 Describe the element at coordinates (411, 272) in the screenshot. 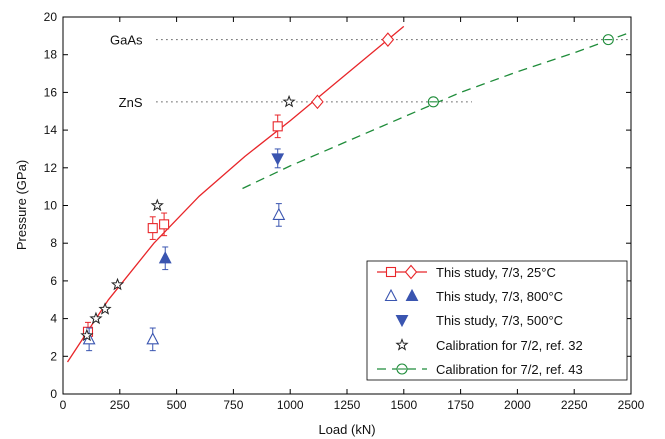

I see `legend-marker-diamond` at that location.